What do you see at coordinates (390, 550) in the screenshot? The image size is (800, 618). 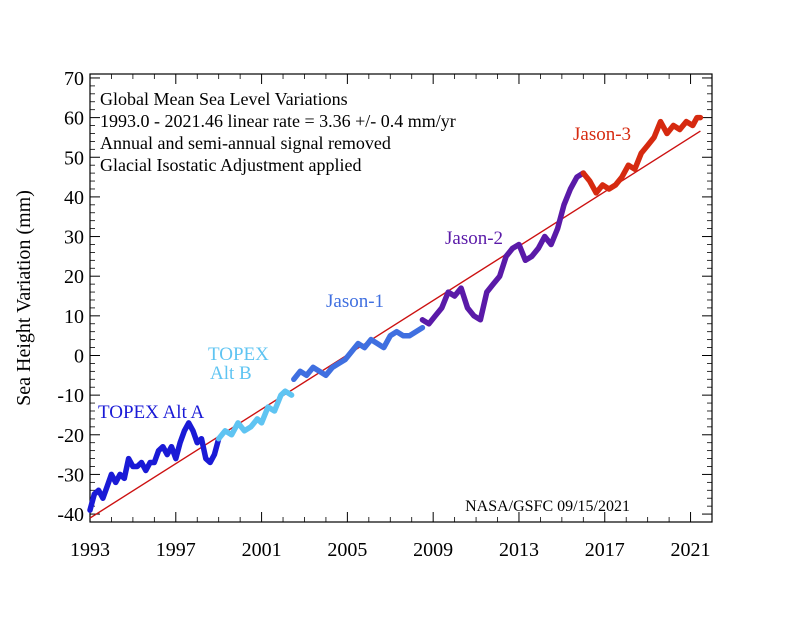 I see `x-tick-labels: 1993 1997 2001 2005 2009 2013 2017 2021` at bounding box center [390, 550].